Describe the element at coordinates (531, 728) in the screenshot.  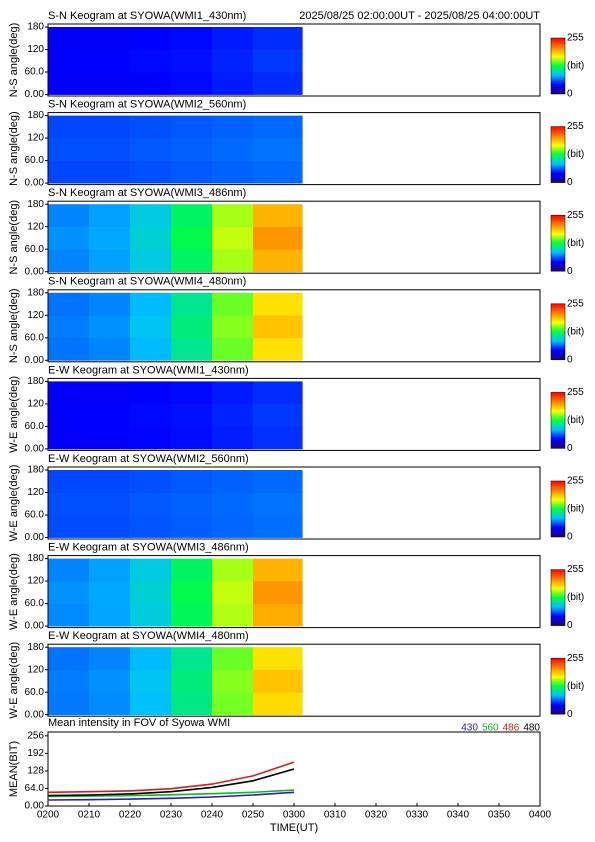
I see `legend-entry: 480` at that location.